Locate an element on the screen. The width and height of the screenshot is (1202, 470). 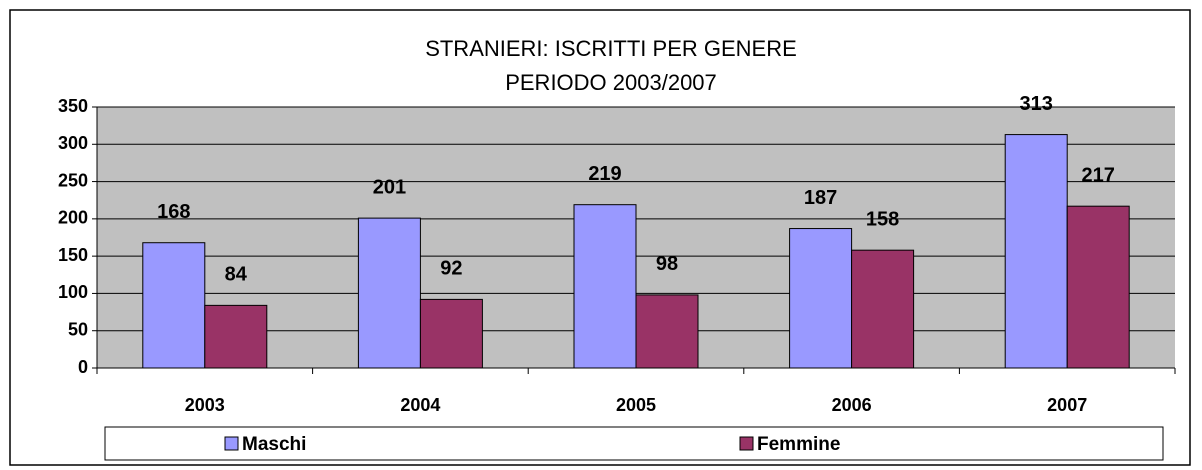
value-label: 219 is located at coordinates (604, 174).